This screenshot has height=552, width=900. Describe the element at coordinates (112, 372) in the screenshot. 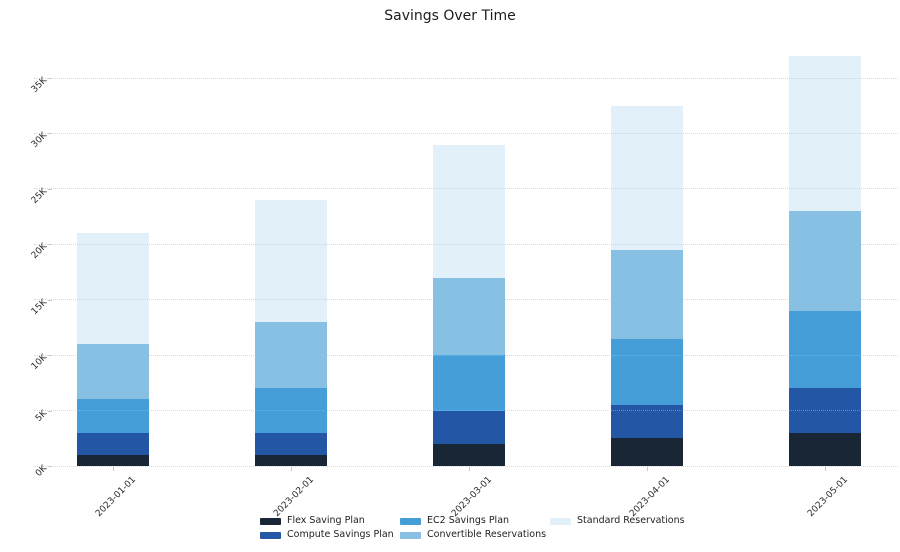

I see `segment-2023-01-01-convertible-reservations` at that location.